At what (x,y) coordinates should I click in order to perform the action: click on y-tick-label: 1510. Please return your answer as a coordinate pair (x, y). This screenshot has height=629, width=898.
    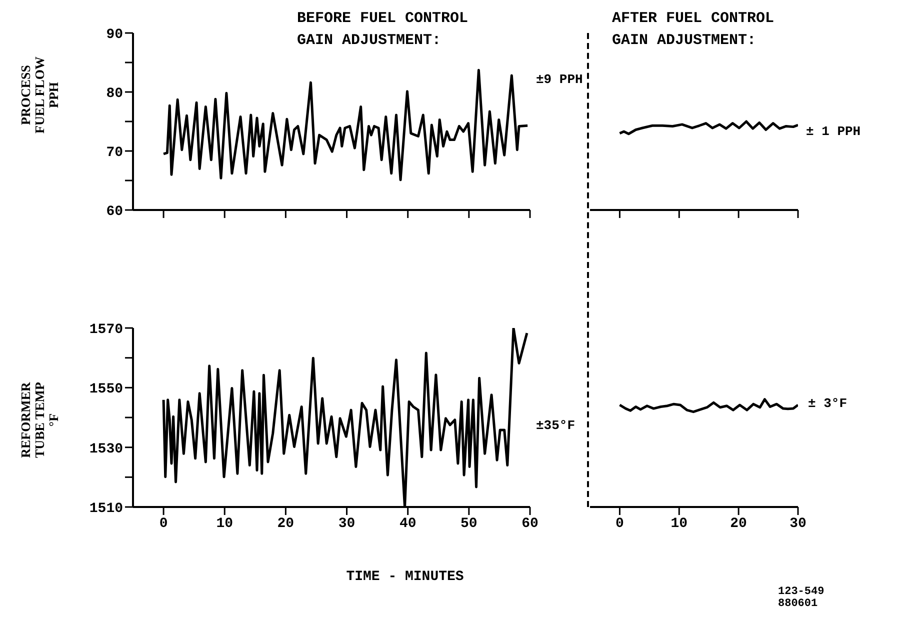
    Looking at the image, I should click on (106, 508).